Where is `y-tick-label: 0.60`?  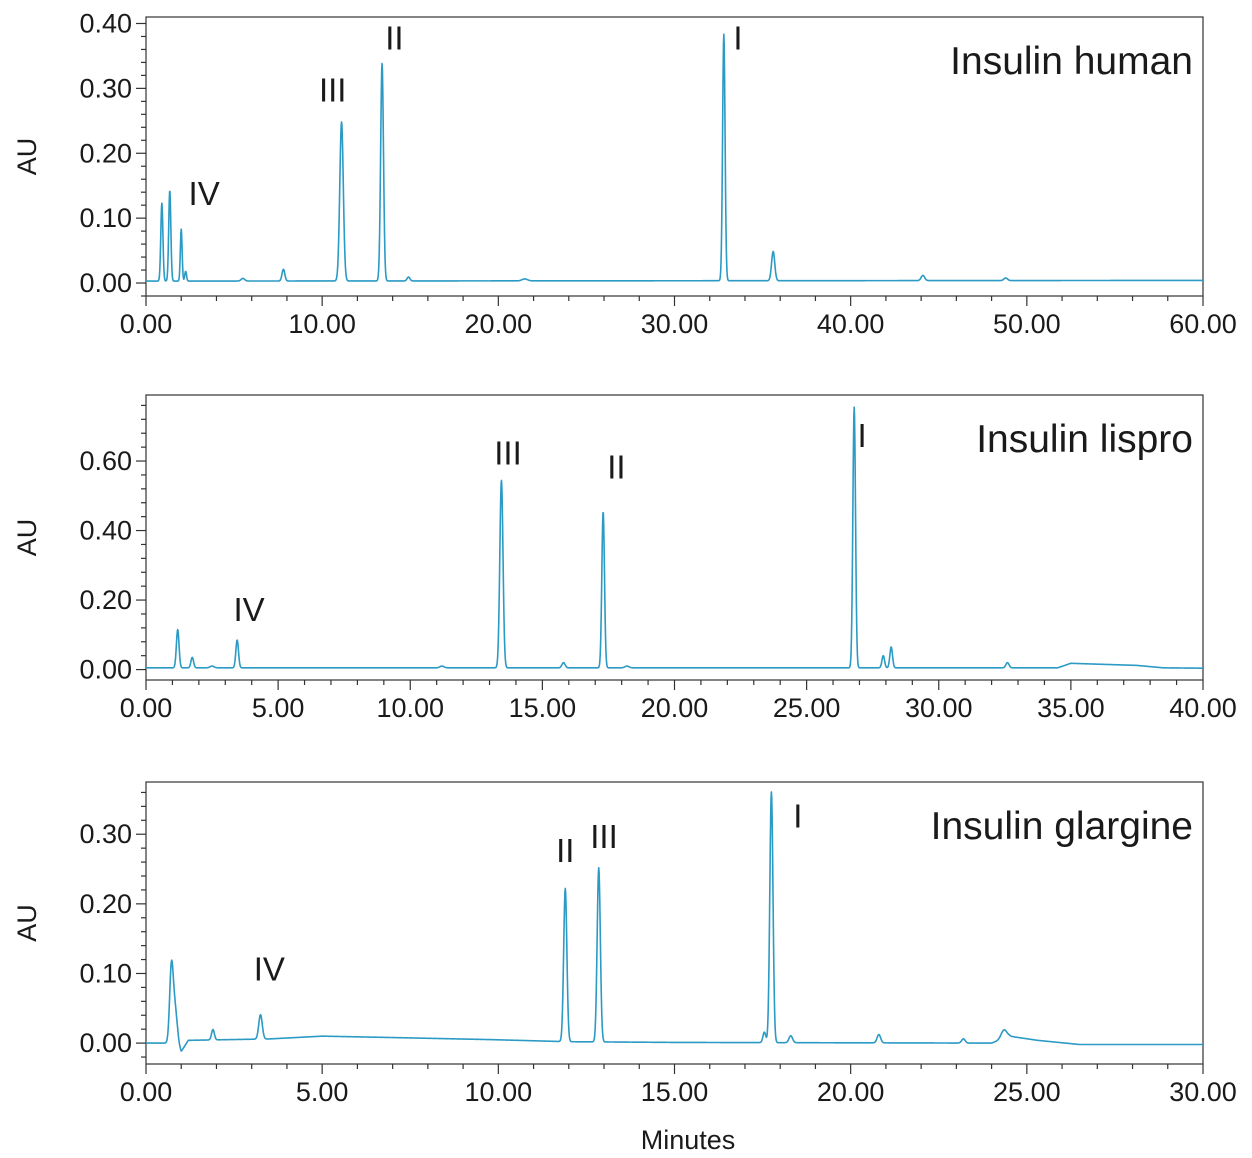 y-tick-label: 0.60 is located at coordinates (105, 461).